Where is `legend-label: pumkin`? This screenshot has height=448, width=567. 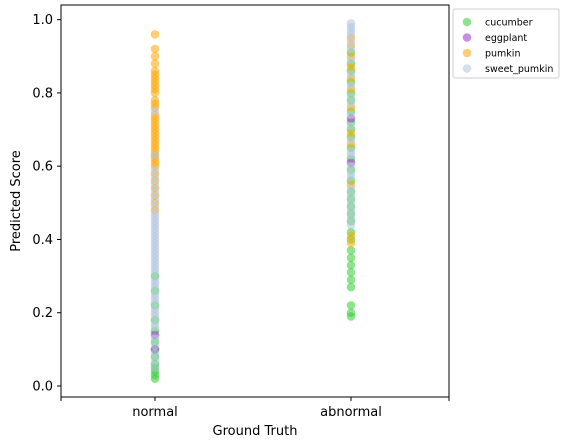
legend-label: pumkin is located at coordinates (502, 54).